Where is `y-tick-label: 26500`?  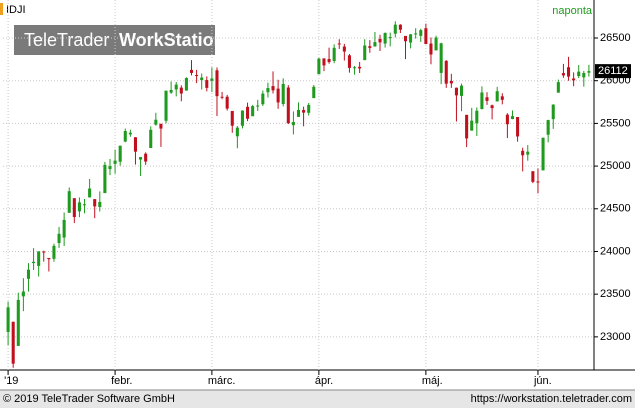
y-tick-label: 26500 is located at coordinates (615, 38).